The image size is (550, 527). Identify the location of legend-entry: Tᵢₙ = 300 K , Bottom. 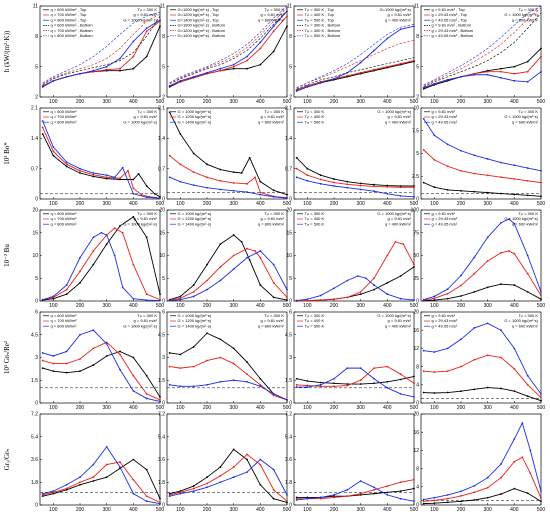
(323, 25).